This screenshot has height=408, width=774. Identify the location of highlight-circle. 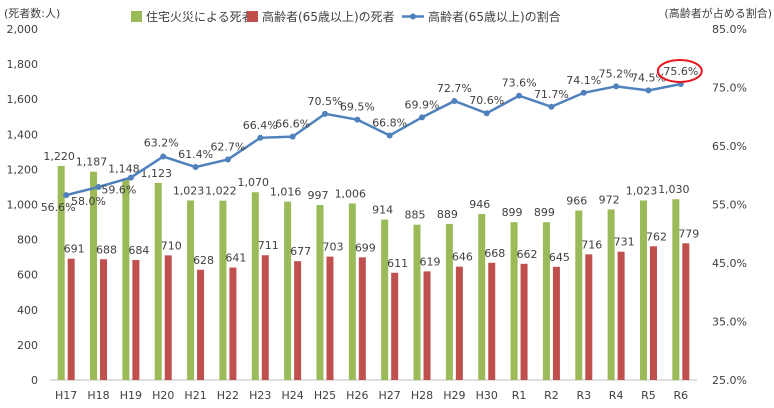
(679, 70).